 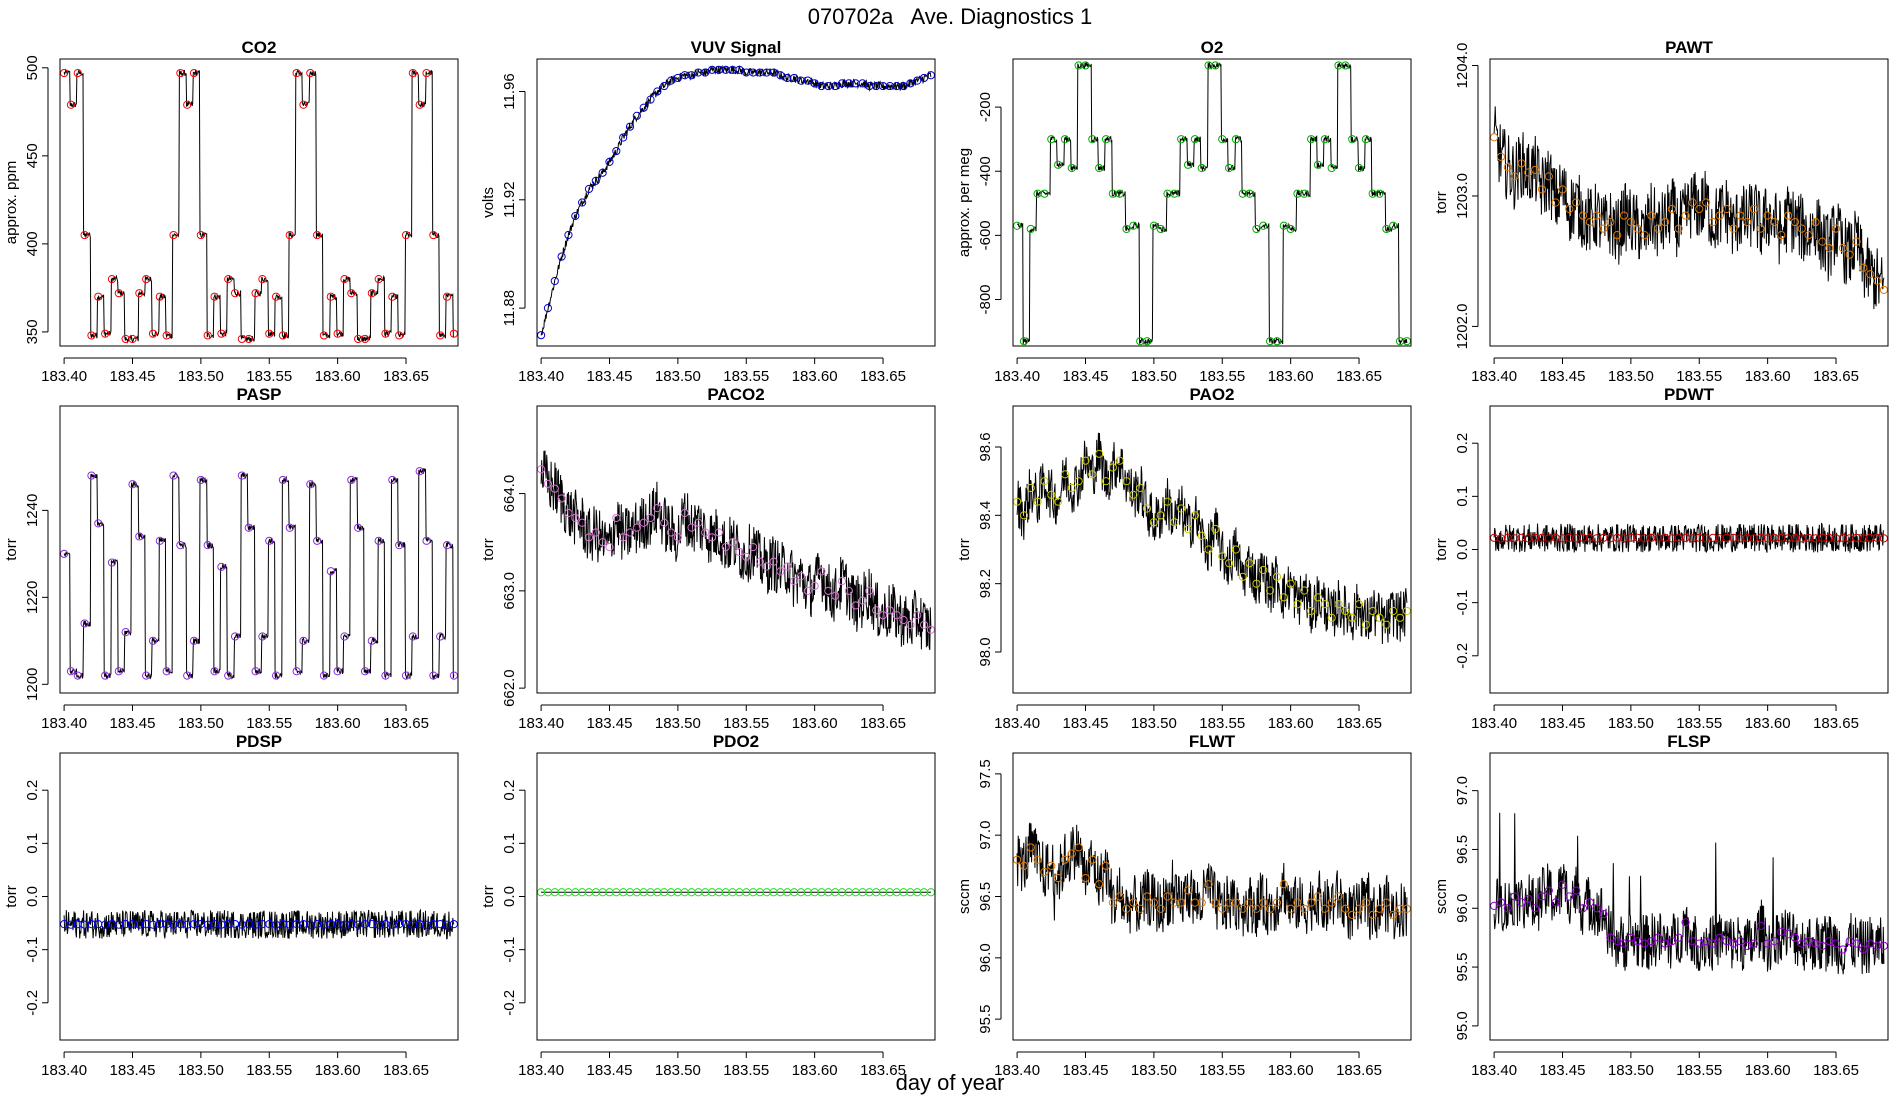 What do you see at coordinates (32, 597) in the screenshot?
I see `y-tick-label: 1220` at bounding box center [32, 597].